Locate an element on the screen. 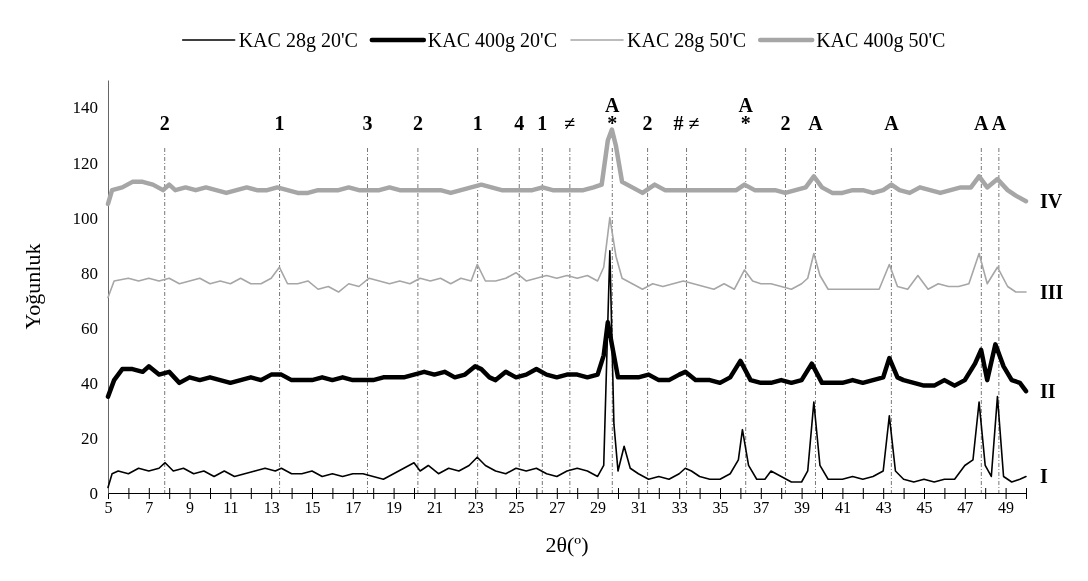 The height and width of the screenshot is (581, 1088). x-tick-label: 11 is located at coordinates (231, 508).